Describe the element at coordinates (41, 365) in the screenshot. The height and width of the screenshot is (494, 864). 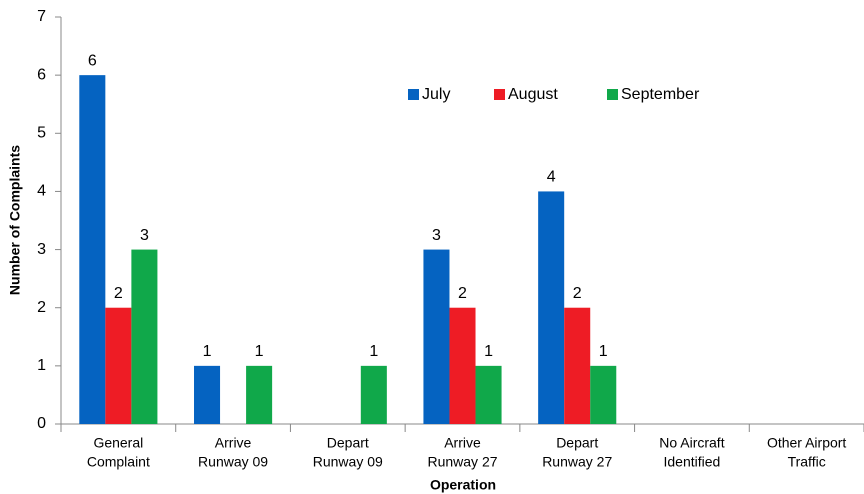
I see `y-tick-label: 1` at that location.